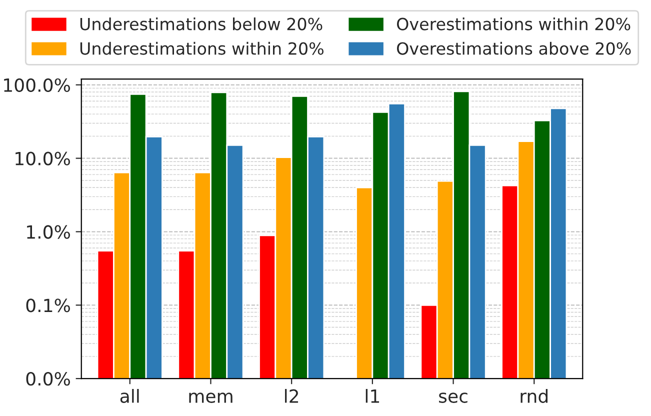  What do you see at coordinates (37, 85) in the screenshot?
I see `y-tick-label: 100.0%` at bounding box center [37, 85].